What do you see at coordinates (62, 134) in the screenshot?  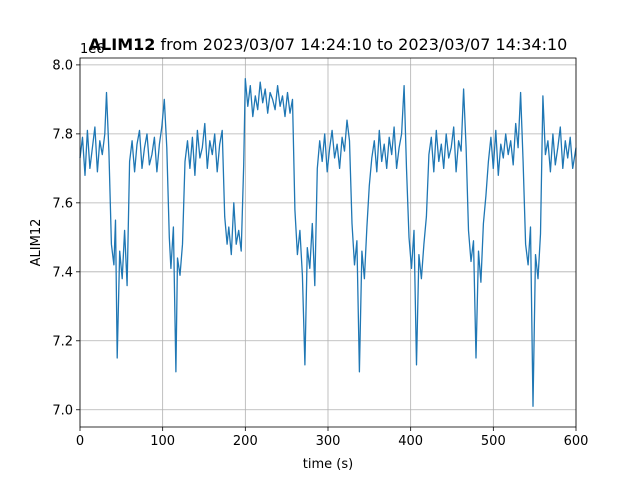 I see `y-tick-label: 7.8` at bounding box center [62, 134].